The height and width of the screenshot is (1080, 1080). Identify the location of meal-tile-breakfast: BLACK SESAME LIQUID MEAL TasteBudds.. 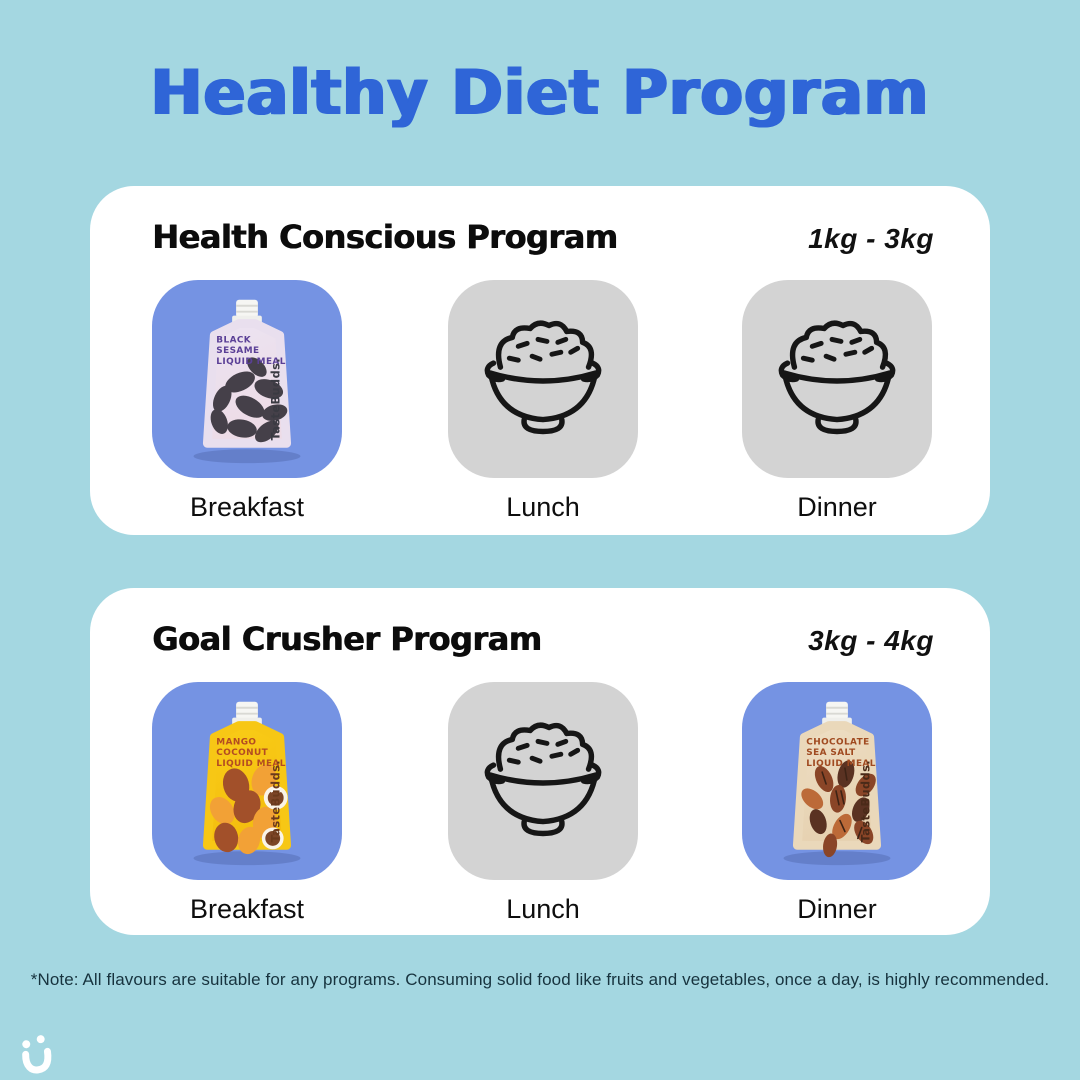
(247, 379).